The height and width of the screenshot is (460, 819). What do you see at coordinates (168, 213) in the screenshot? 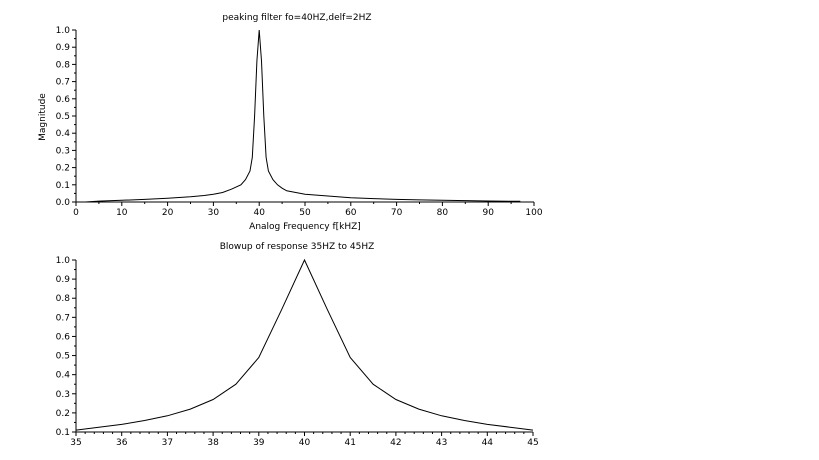
I see `x-tick-label: 20` at bounding box center [168, 213].